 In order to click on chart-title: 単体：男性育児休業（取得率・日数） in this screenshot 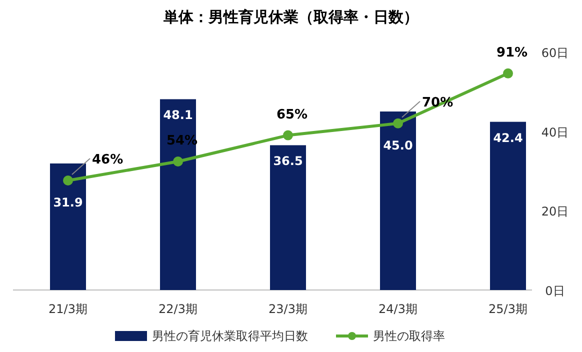, I will do `click(290, 17)`.